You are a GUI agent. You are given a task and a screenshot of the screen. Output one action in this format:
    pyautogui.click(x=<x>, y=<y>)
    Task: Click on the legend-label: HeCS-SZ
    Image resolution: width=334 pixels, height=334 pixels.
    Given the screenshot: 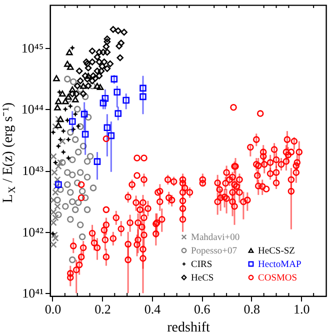 What is the action you would take?
    pyautogui.click(x=277, y=251)
    